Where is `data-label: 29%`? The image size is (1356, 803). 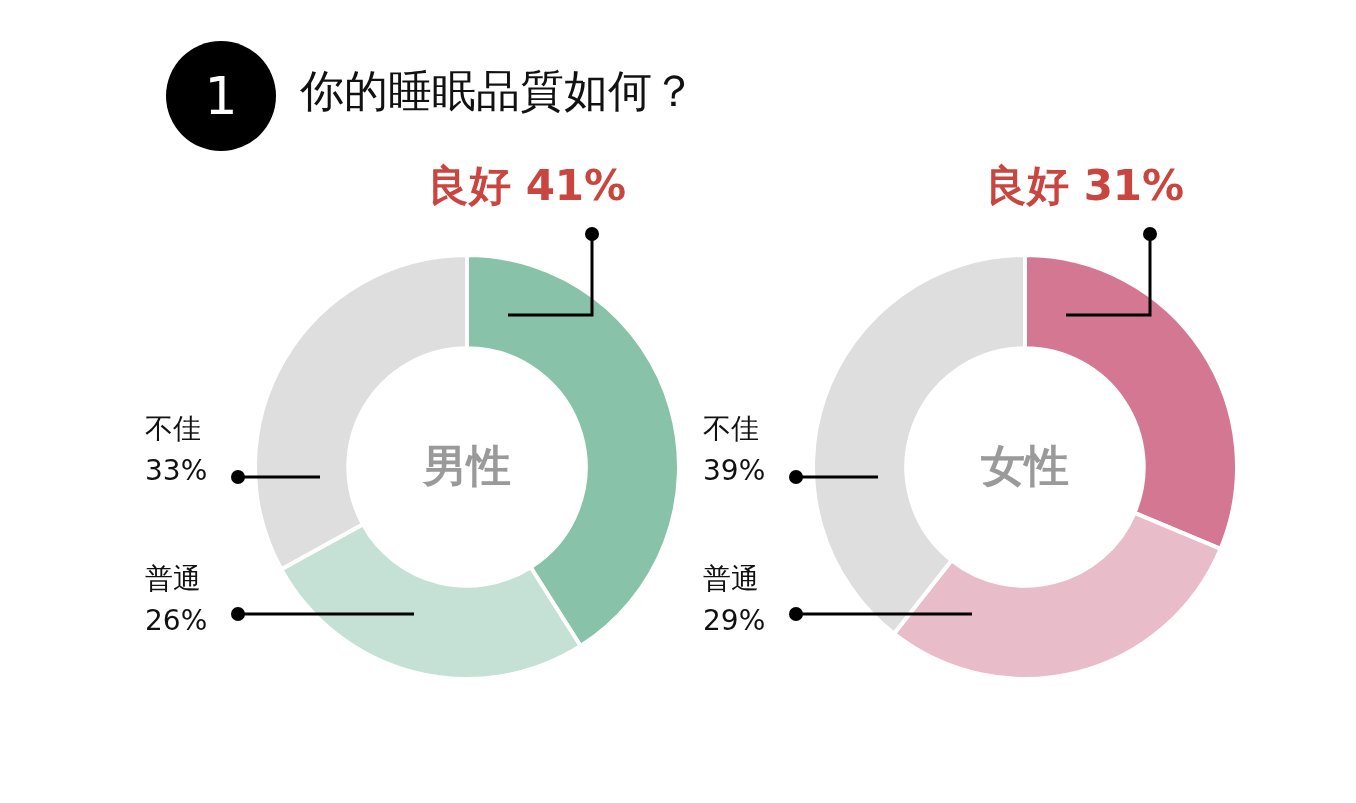
data-label: 29% is located at coordinates (734, 621).